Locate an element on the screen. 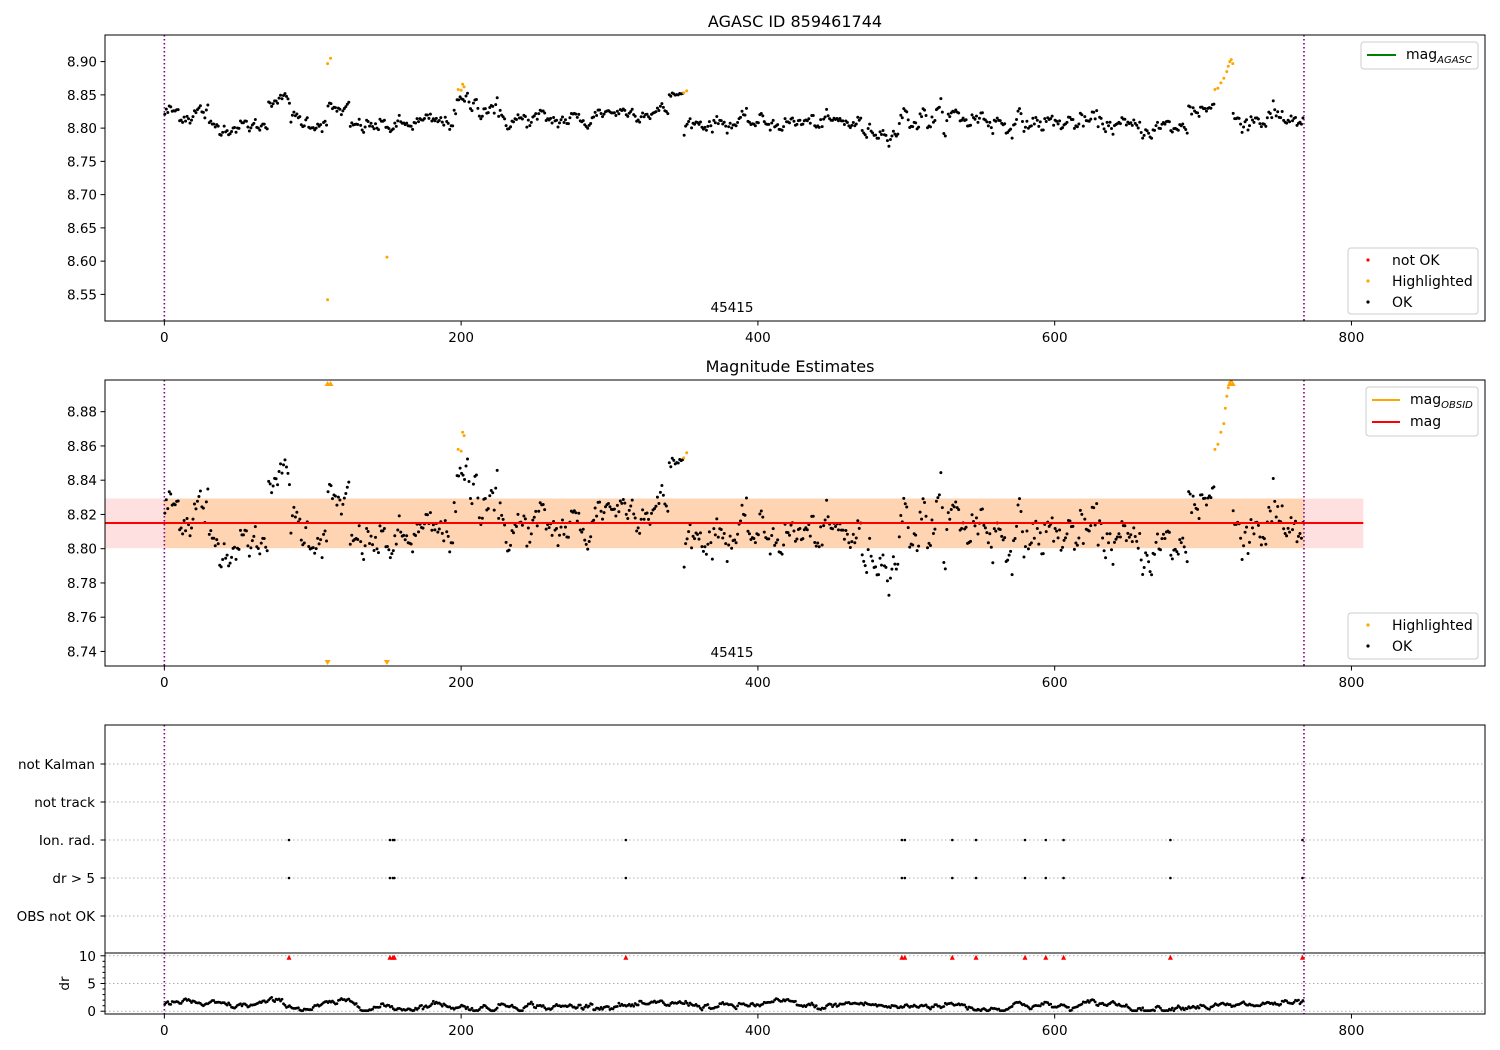 The width and height of the screenshot is (1500, 1050). dr-ytick-label: 5 is located at coordinates (91, 985).